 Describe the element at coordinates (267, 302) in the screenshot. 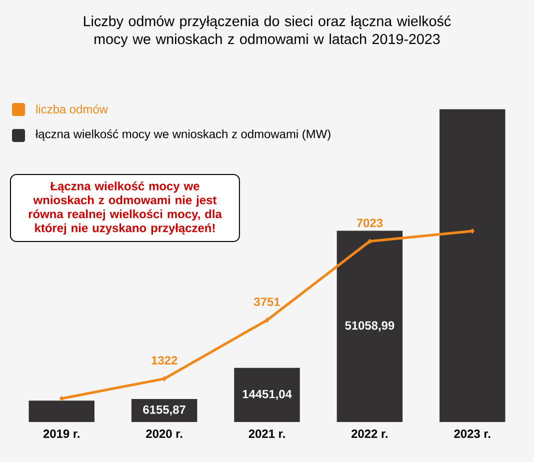

I see `data-label: 3751` at that location.